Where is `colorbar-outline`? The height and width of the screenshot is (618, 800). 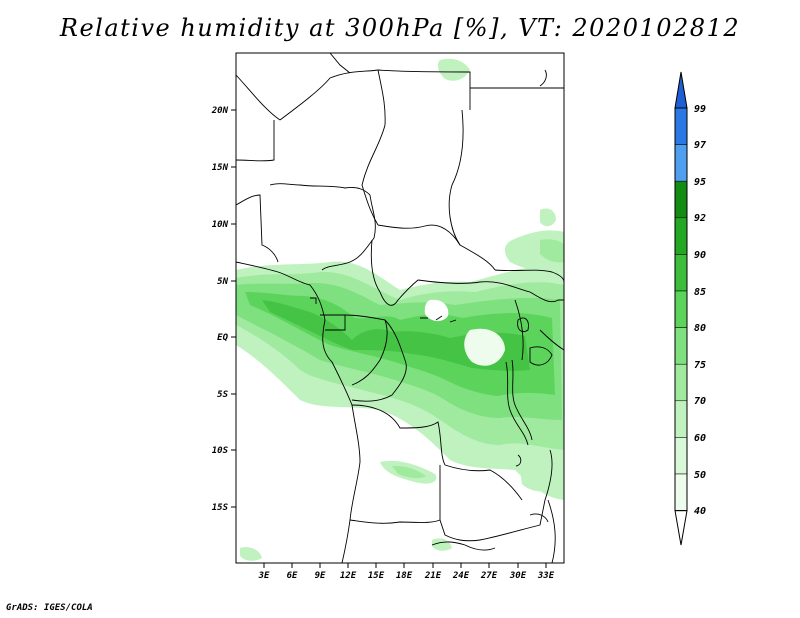 colorbar-outline is located at coordinates (681, 309).